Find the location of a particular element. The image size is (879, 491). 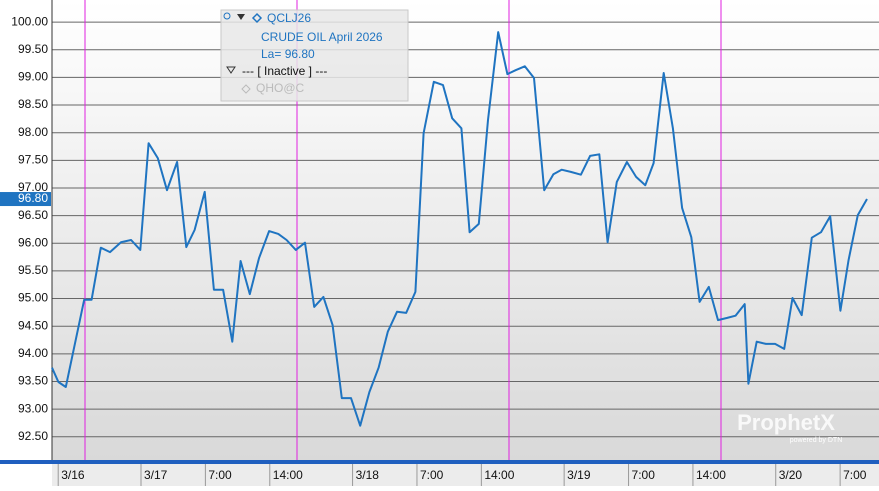

x-axis-area is located at coordinates (465, 475).